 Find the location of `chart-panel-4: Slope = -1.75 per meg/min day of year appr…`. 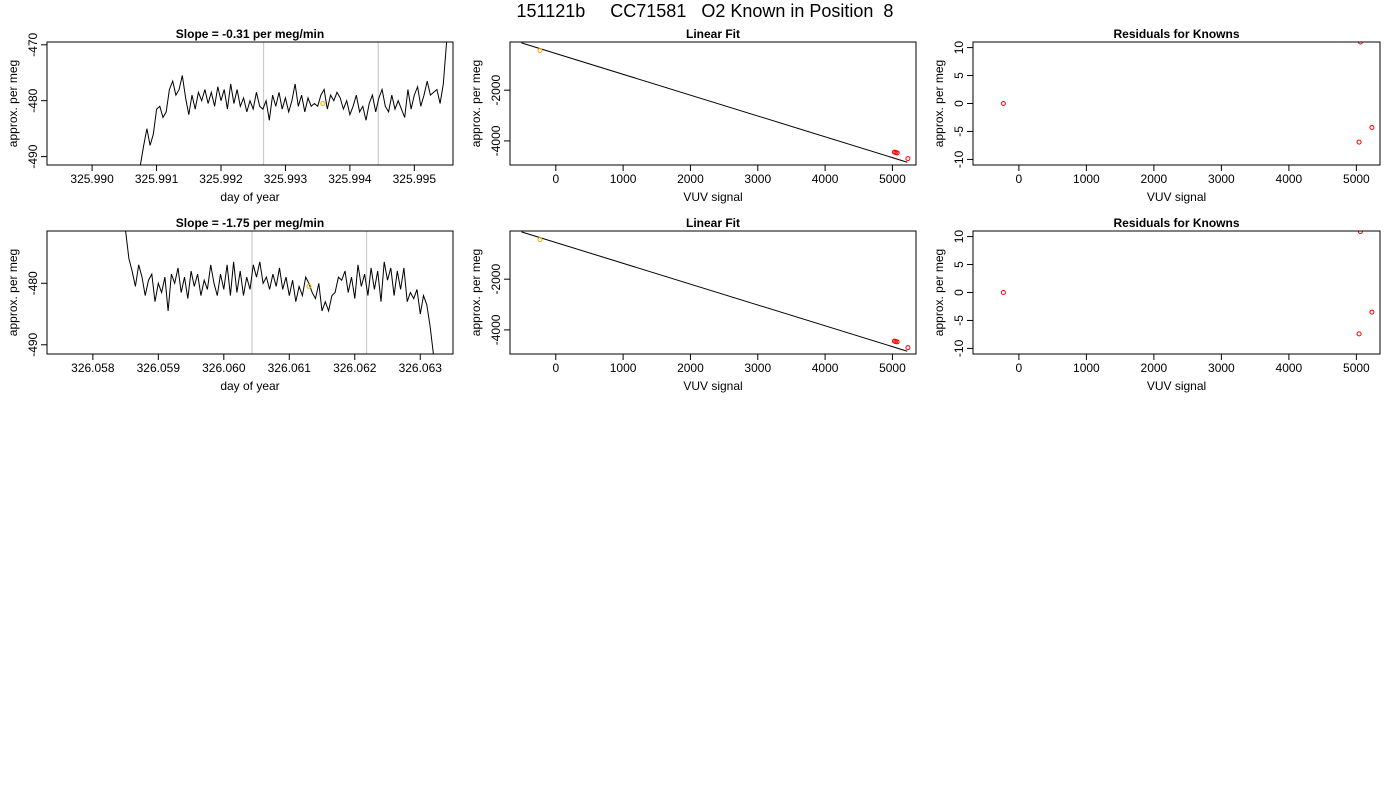

chart-panel-4: Slope = -1.75 per meg/min day of year appr… is located at coordinates (230, 304).